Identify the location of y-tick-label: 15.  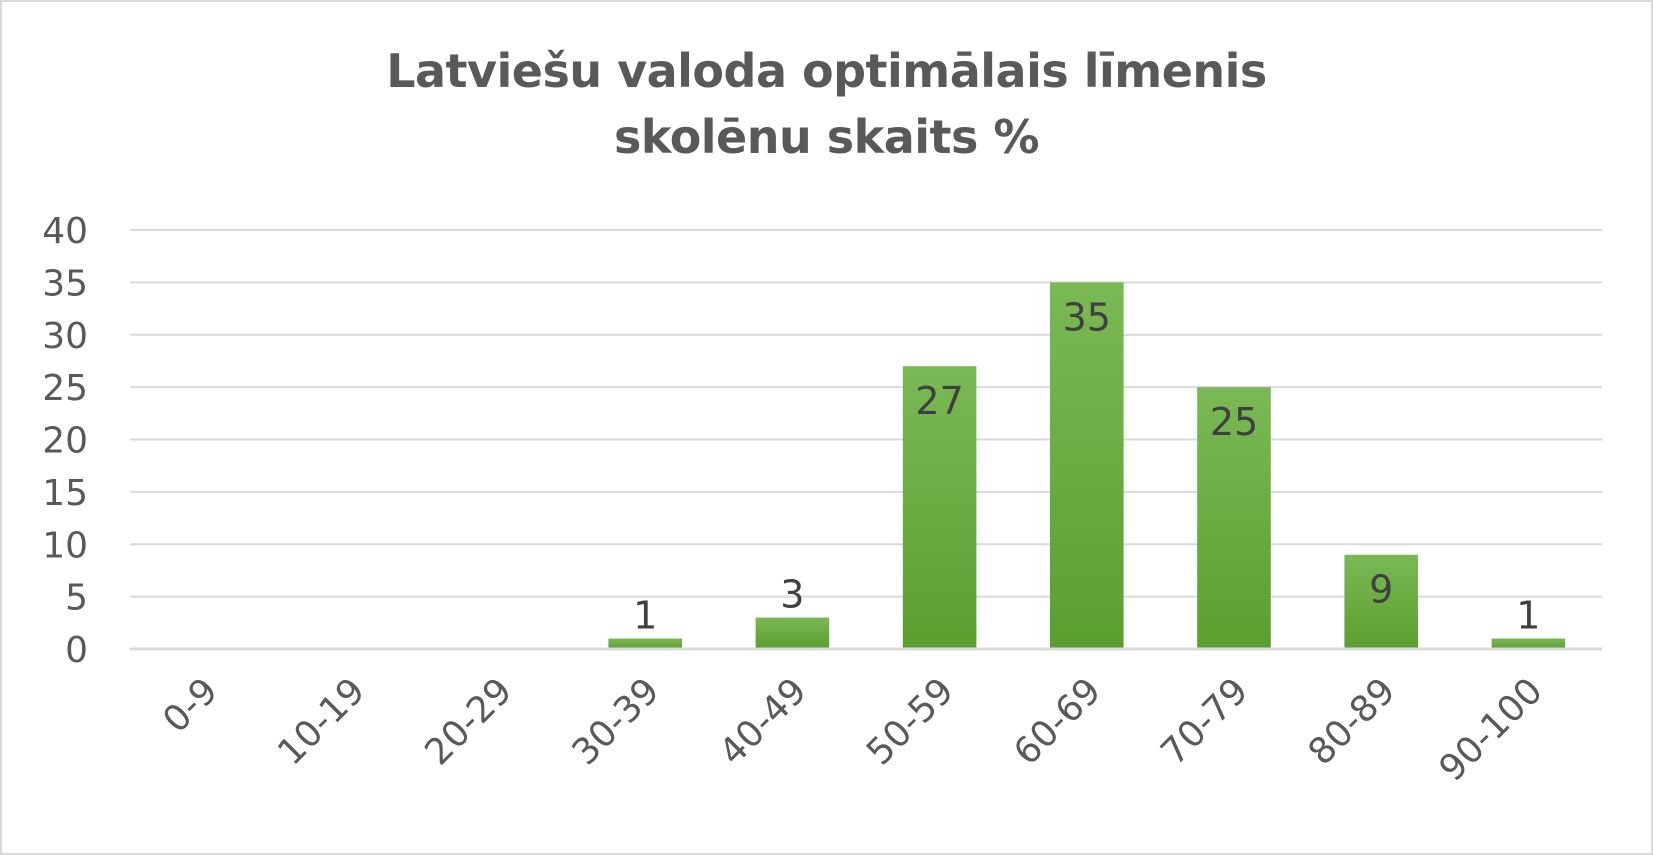
(65, 493).